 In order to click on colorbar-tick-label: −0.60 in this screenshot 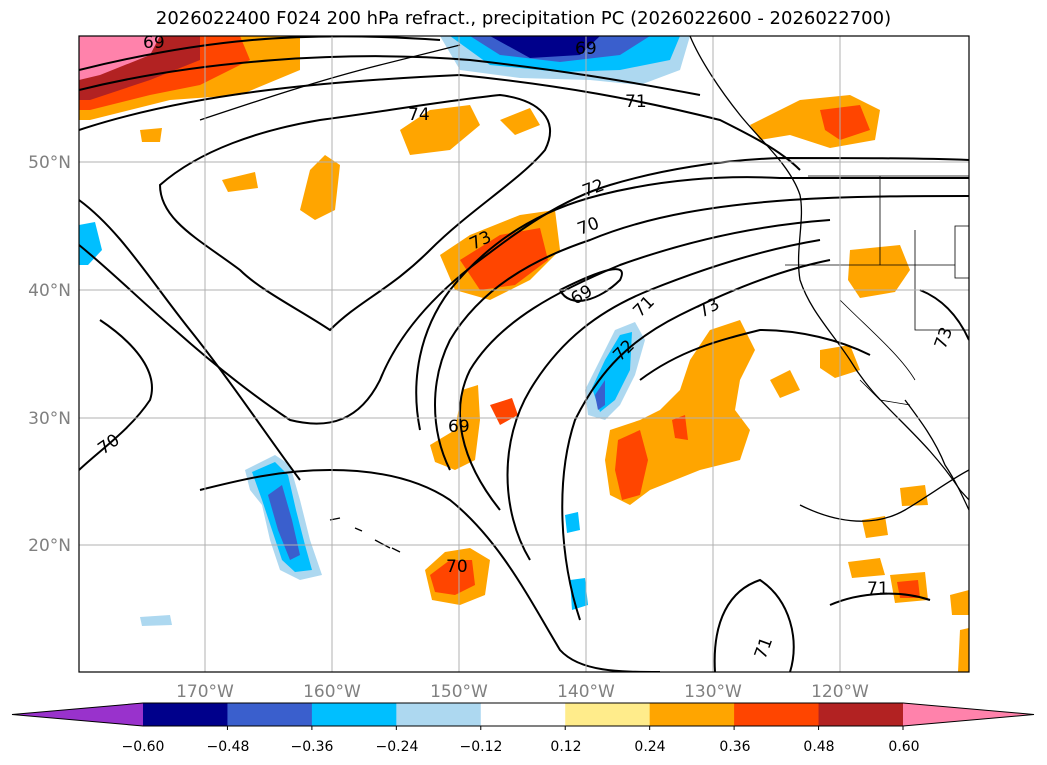, I will do `click(143, 747)`.